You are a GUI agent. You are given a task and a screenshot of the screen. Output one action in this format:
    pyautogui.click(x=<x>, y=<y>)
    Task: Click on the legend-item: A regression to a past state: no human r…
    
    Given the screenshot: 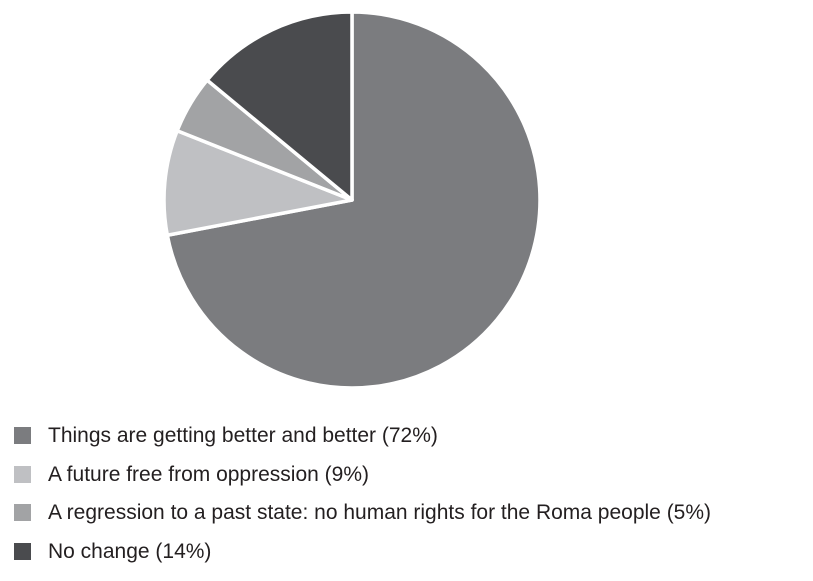 What is the action you would take?
    pyautogui.click(x=362, y=512)
    